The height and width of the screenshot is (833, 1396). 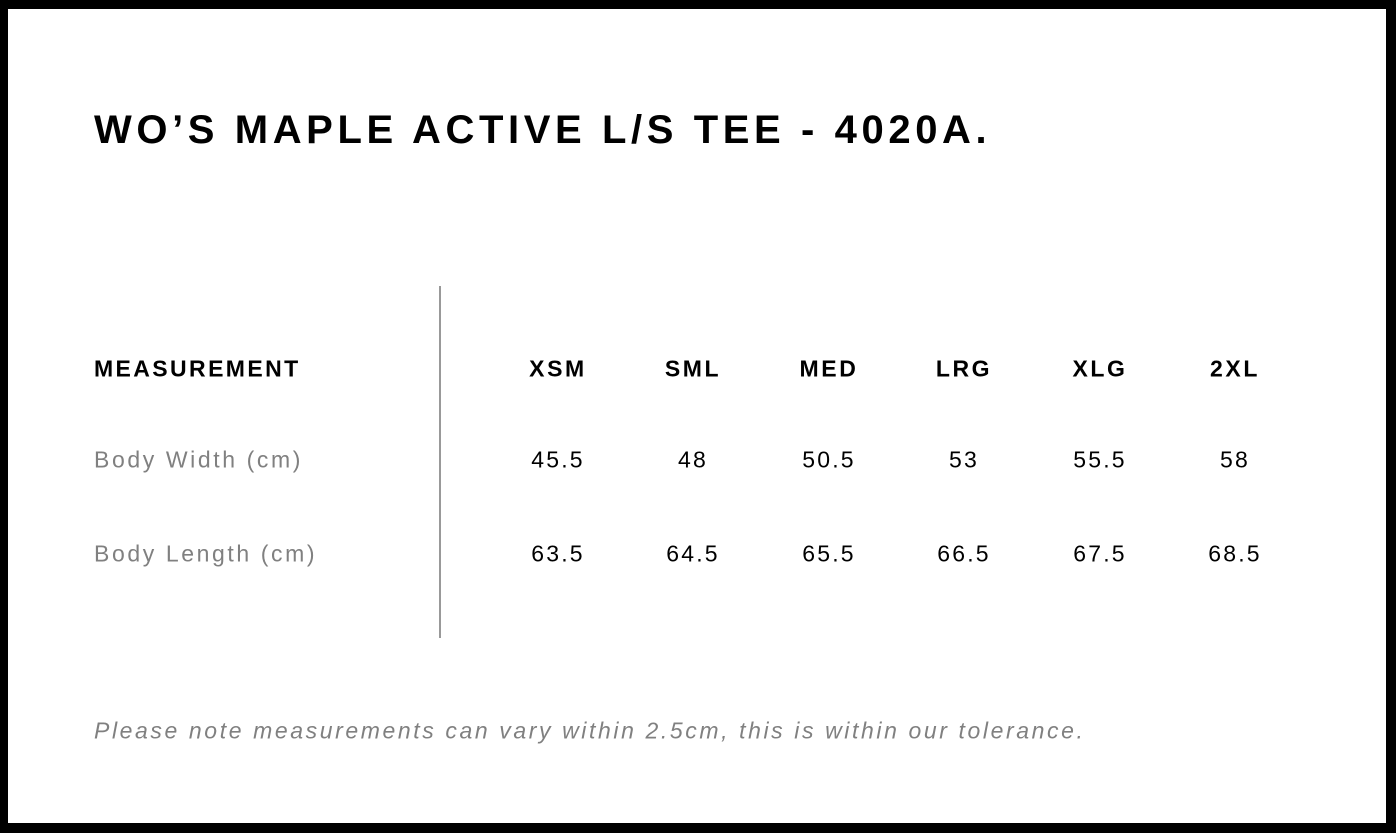 What do you see at coordinates (829, 459) in the screenshot?
I see `table-cell: 50.5` at bounding box center [829, 459].